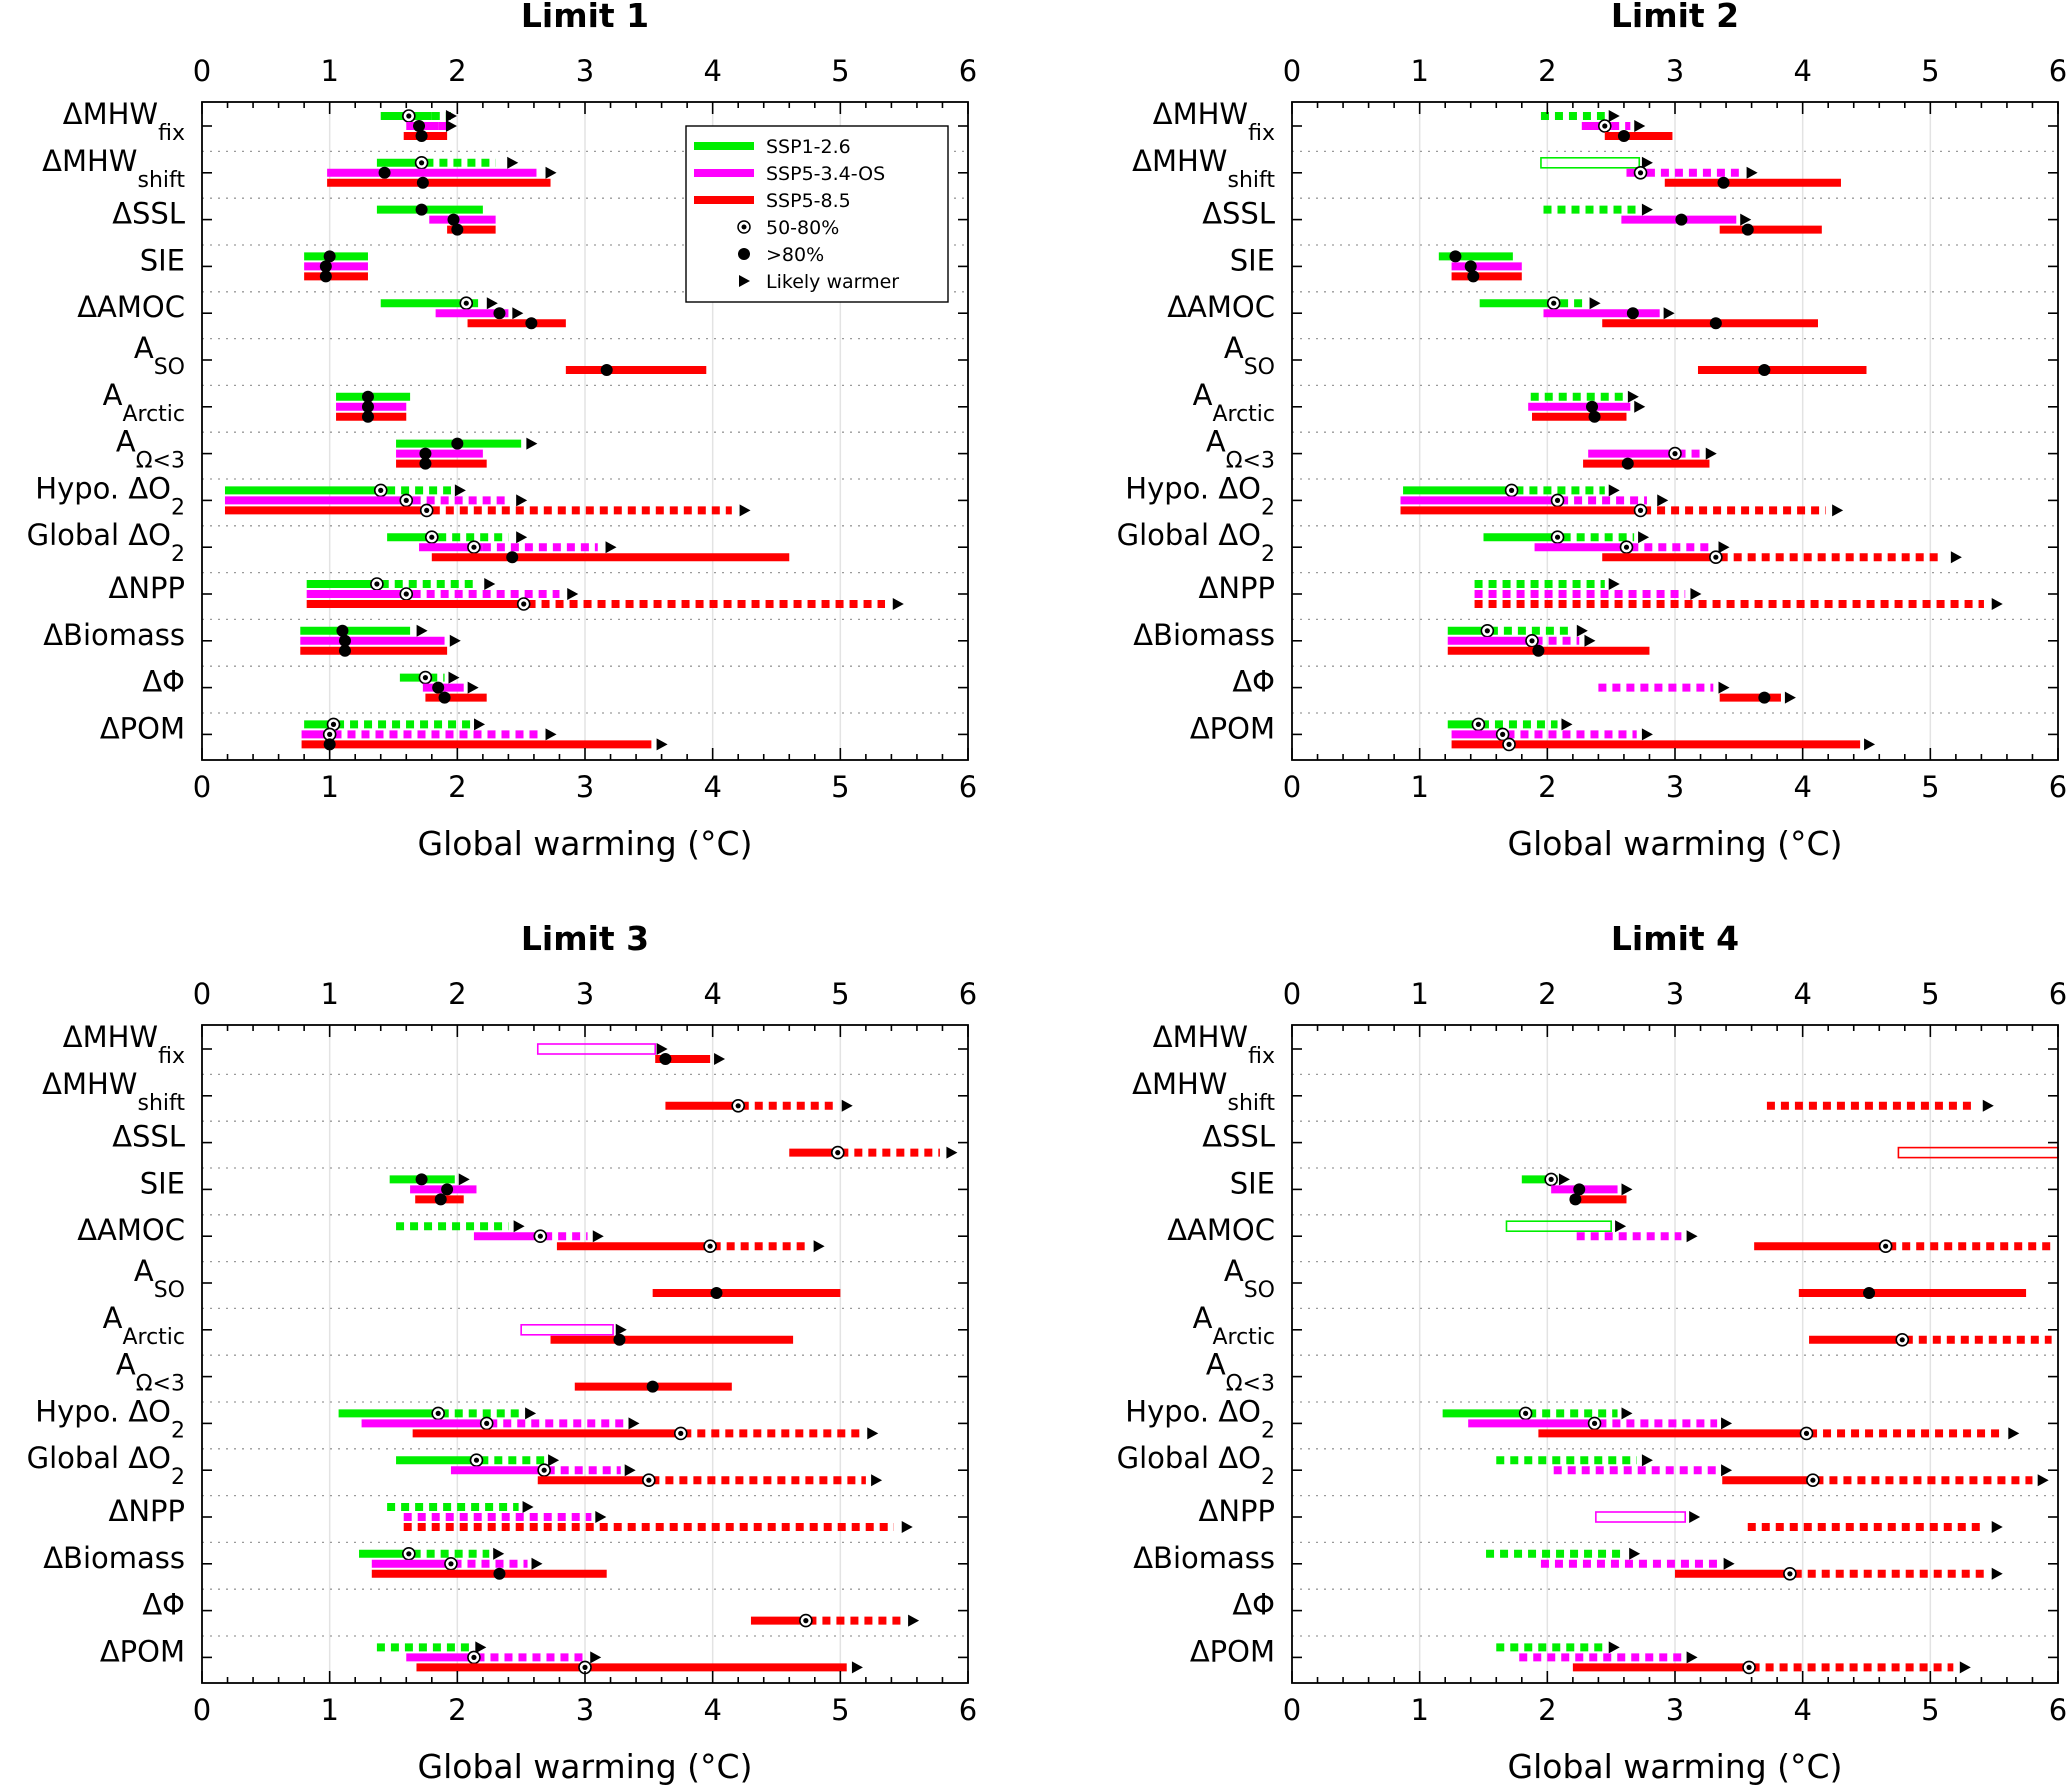  Describe the element at coordinates (1802, 71) in the screenshot. I see `x-tick-label-top: 4` at that location.